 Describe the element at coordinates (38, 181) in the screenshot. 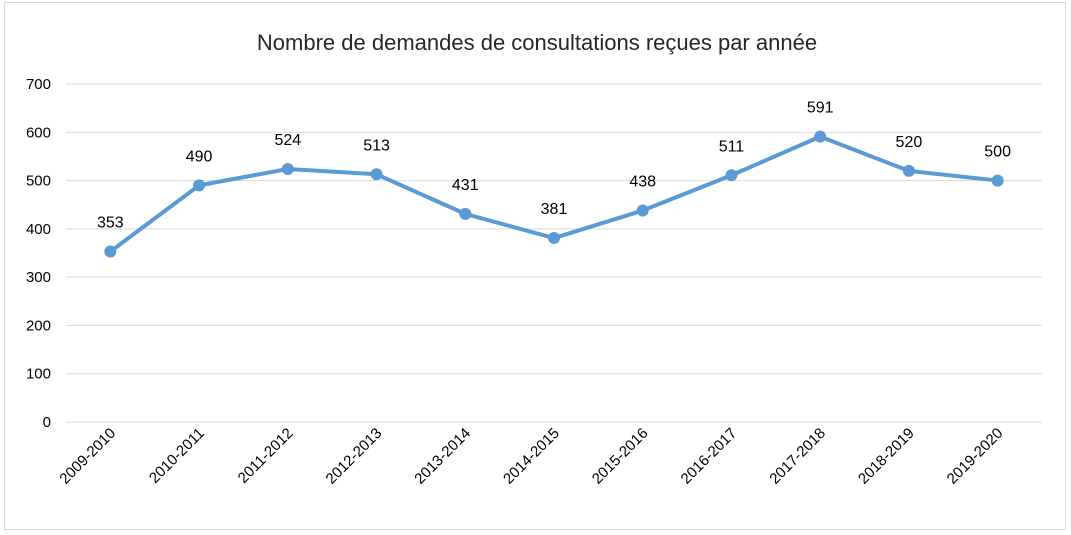

I see `y-tick-label: 500` at that location.